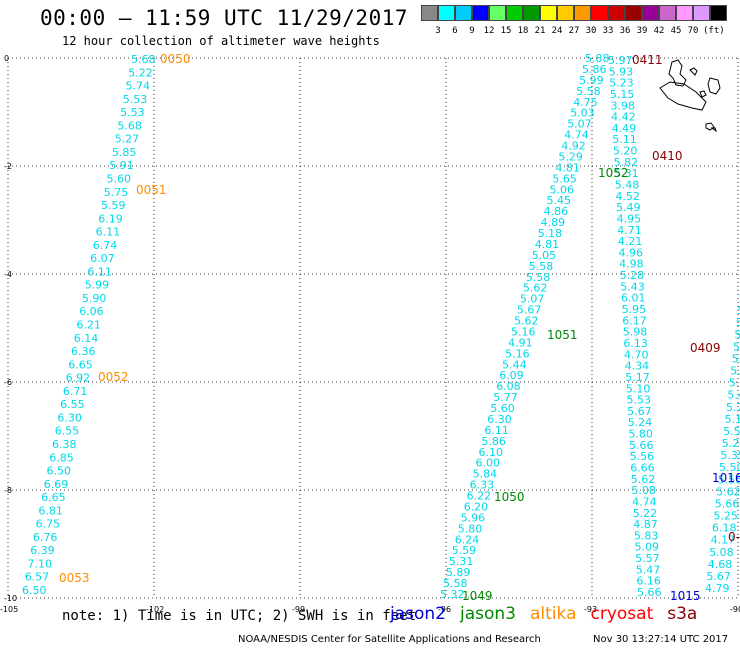 This screenshot has height=650, width=740. Describe the element at coordinates (661, 639) in the screenshot. I see `generated-timestamp: Nov 30 13:27:14 UTC 2017` at that location.